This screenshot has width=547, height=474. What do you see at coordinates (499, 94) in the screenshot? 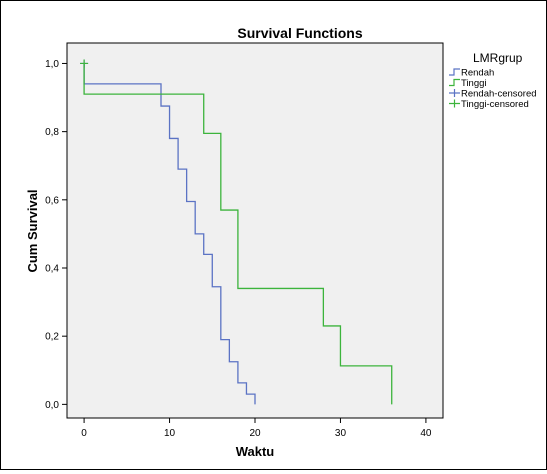
I see `legend-label-rendah-censored: Rendah-censored` at bounding box center [499, 94].